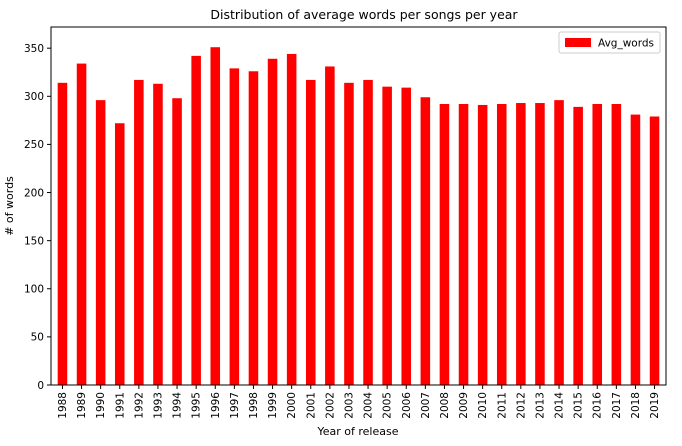 The width and height of the screenshot is (682, 446). Describe the element at coordinates (426, 405) in the screenshot. I see `x-tick-label: 2007` at that location.